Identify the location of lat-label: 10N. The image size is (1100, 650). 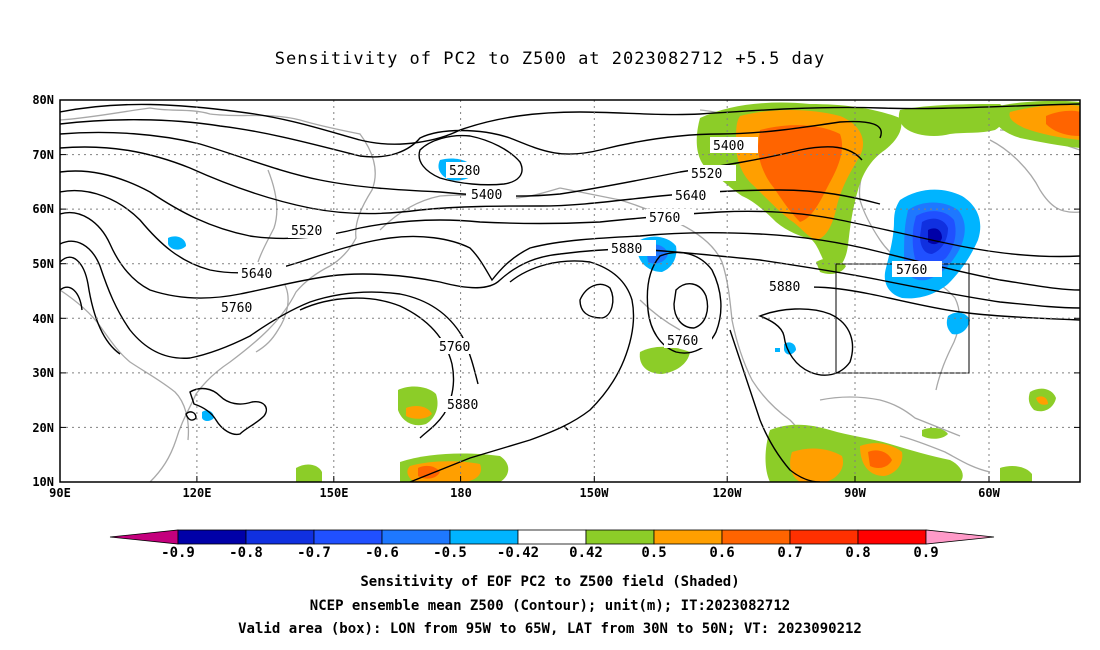
(43, 482).